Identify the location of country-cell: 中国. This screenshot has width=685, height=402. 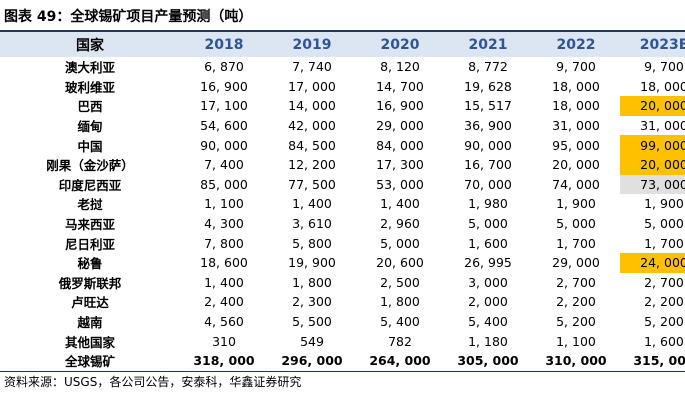
(90, 146).